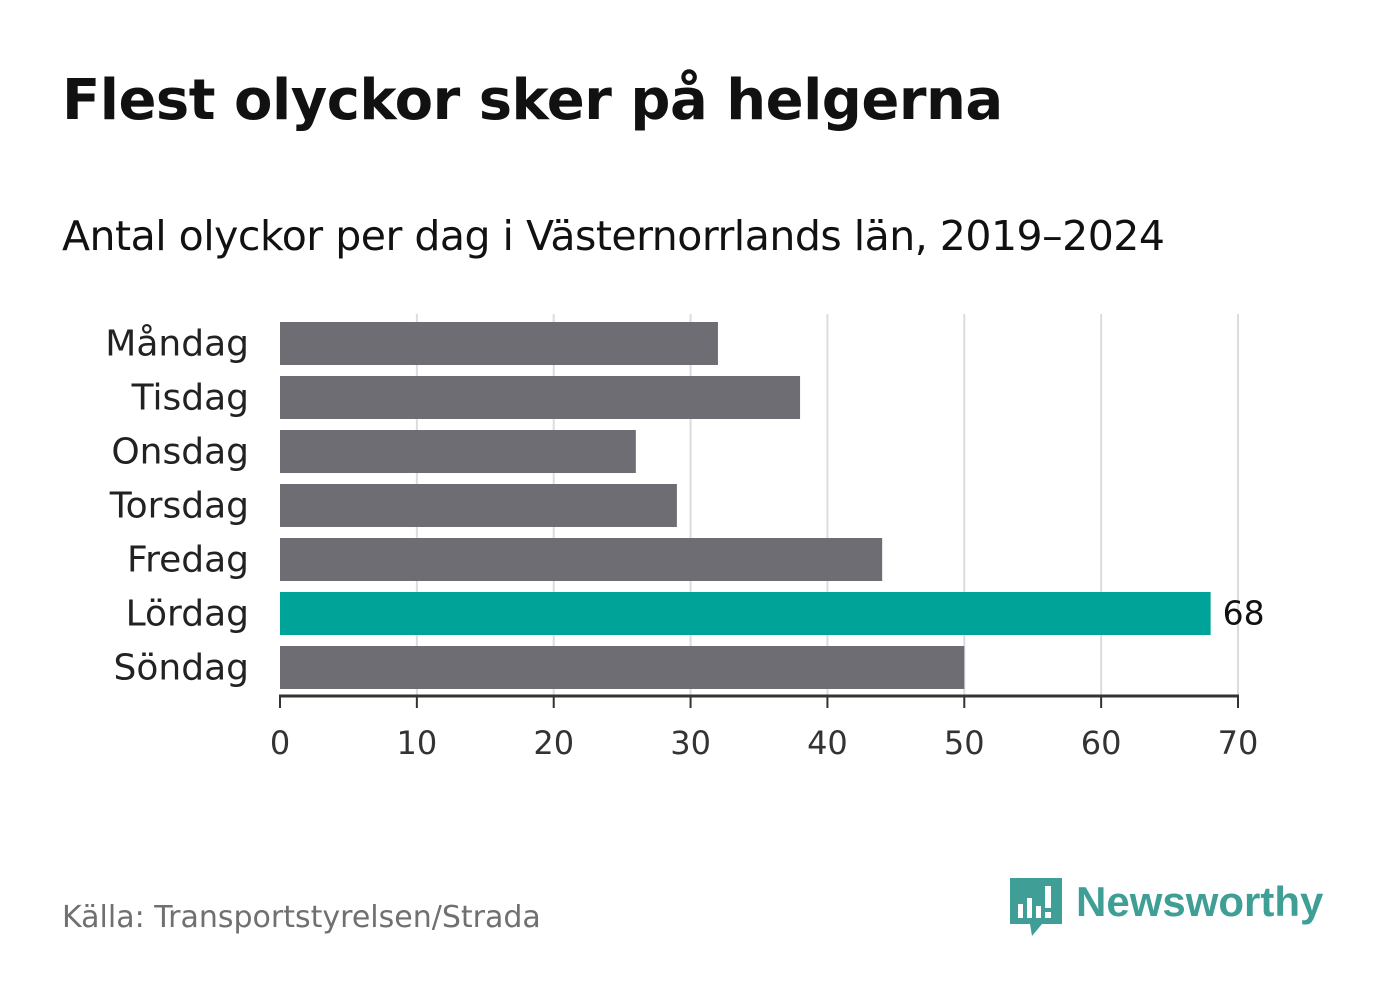  I want to click on bar-lördag, so click(745, 613).